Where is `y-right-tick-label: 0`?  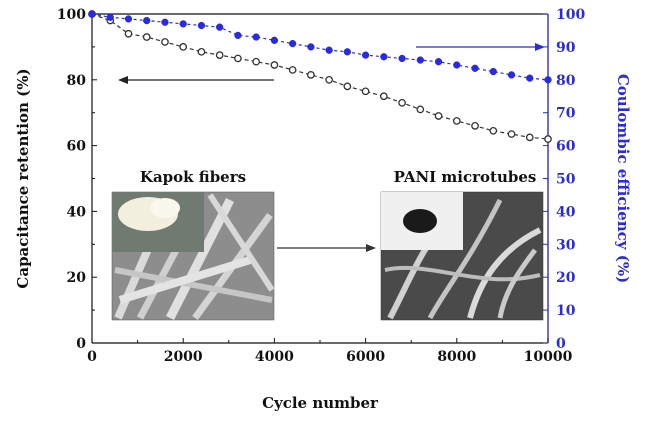
y-right-tick-label: 0 is located at coordinates (561, 344).